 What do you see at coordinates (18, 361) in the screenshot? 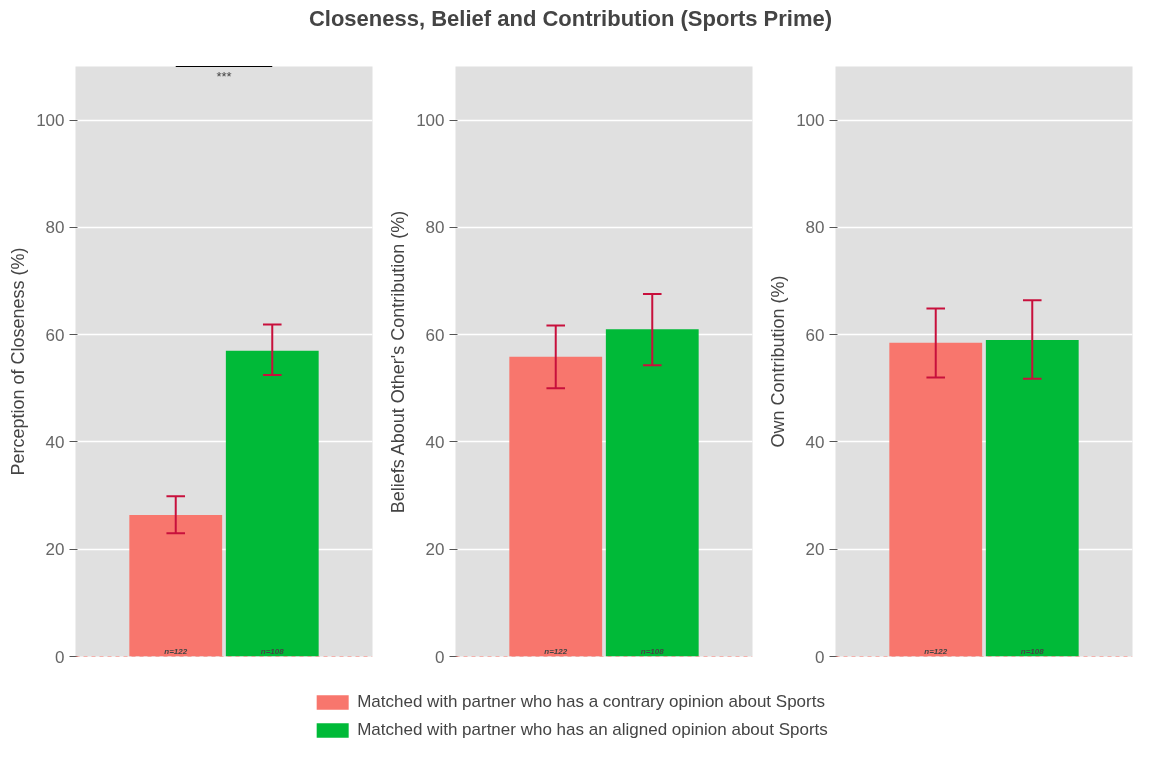
I see `y-axis-title: Perception of Closeness (%)` at bounding box center [18, 361].